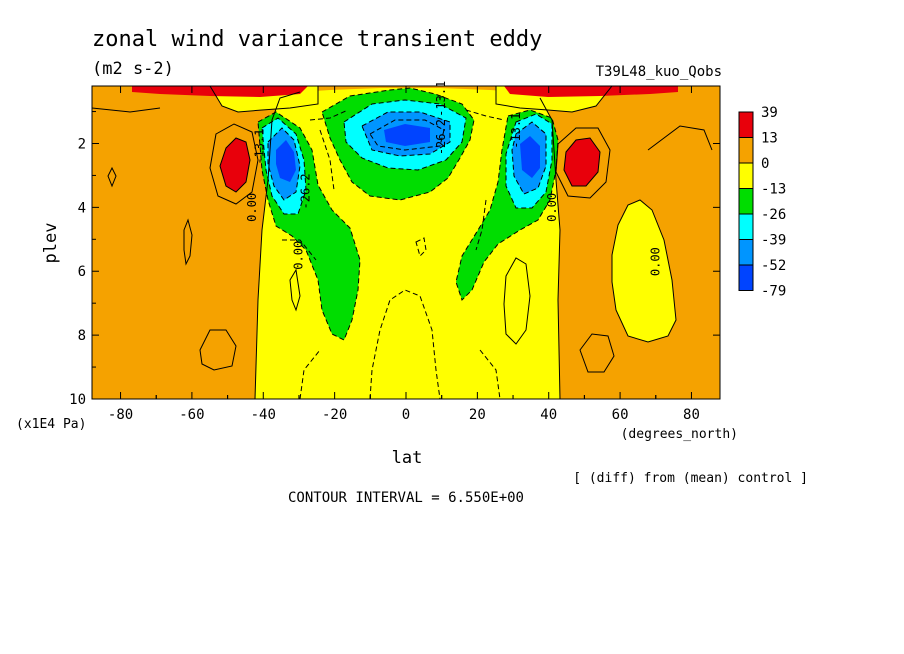 This screenshot has height=654, width=904. What do you see at coordinates (597, 353) in the screenshot?
I see `contour-bottom-right` at bounding box center [597, 353].